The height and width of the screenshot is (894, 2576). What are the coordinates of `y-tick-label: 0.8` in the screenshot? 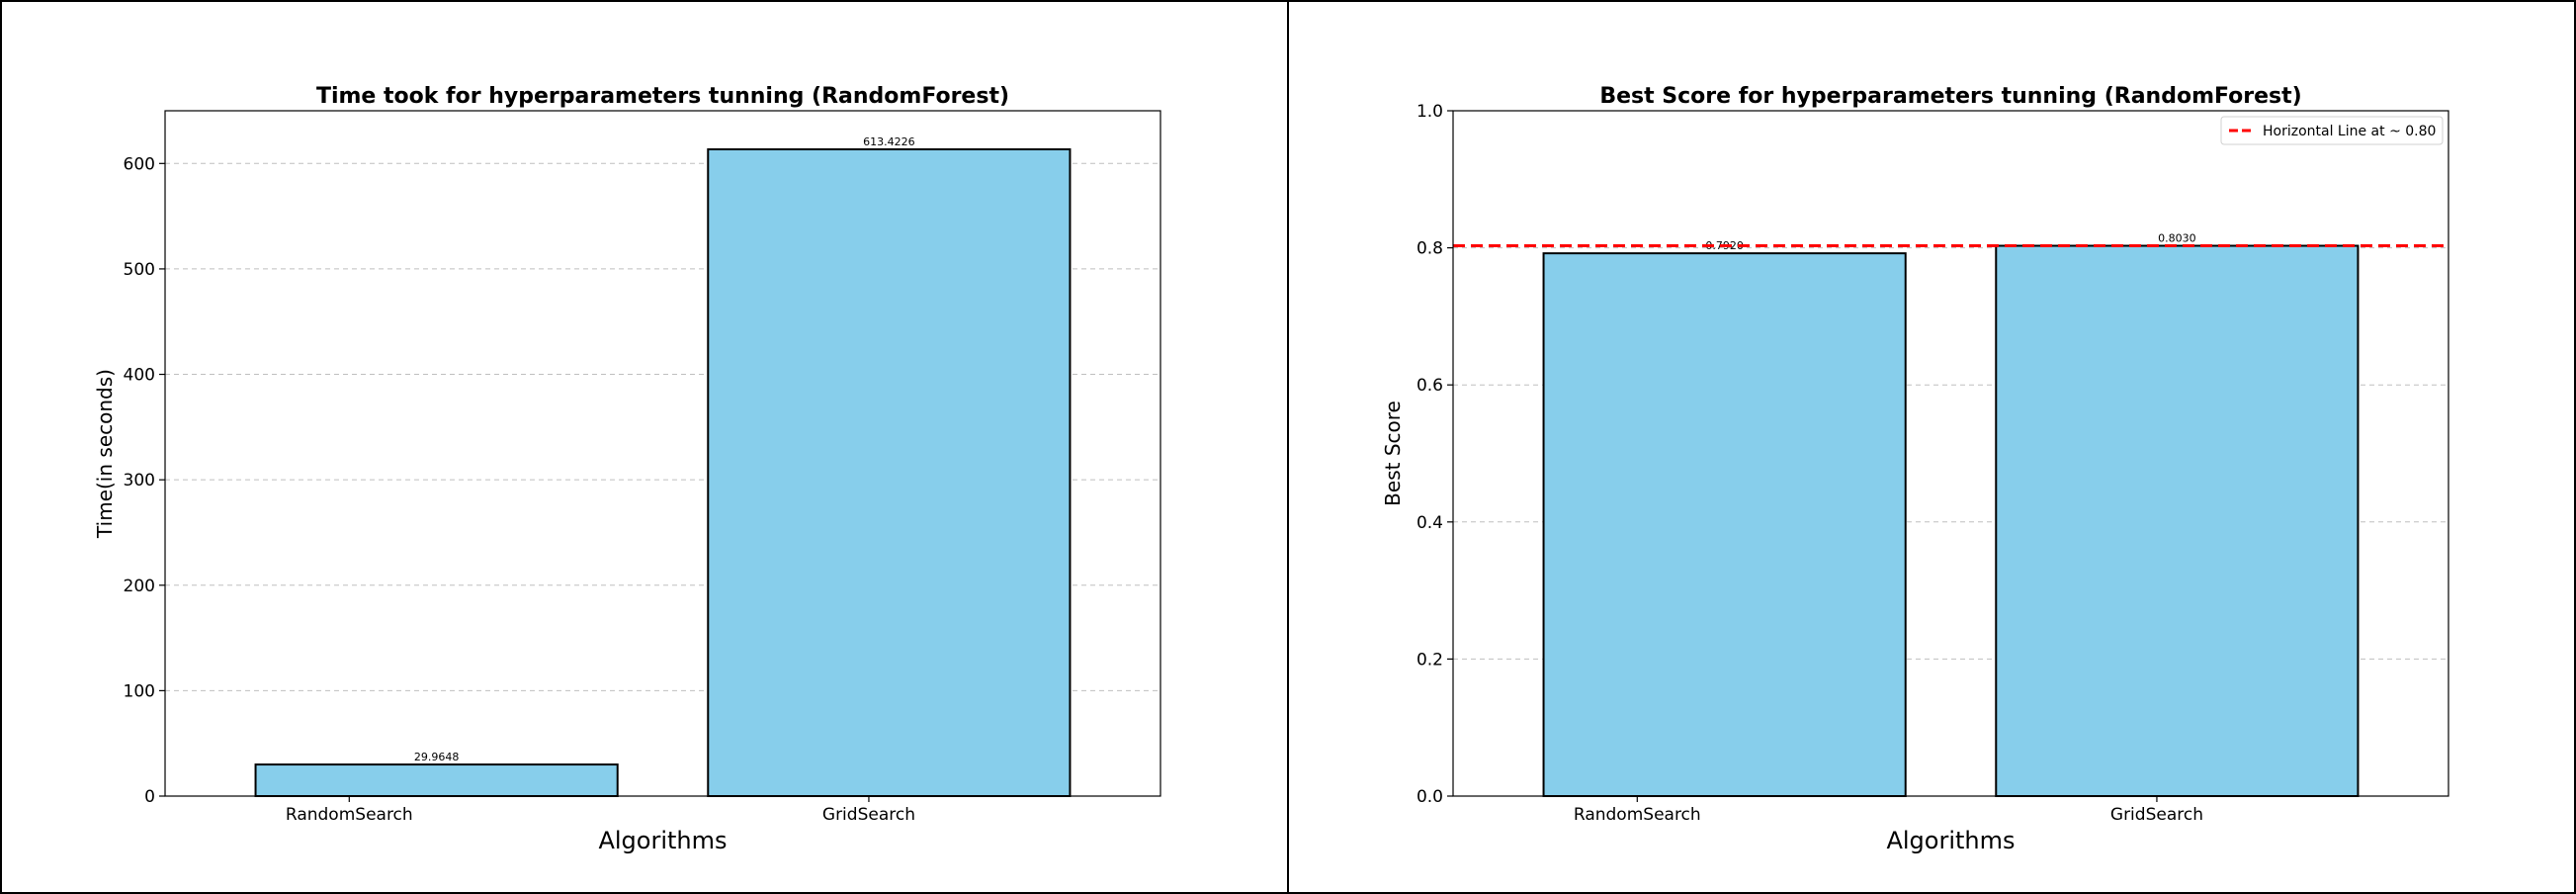 It's located at (1430, 249).